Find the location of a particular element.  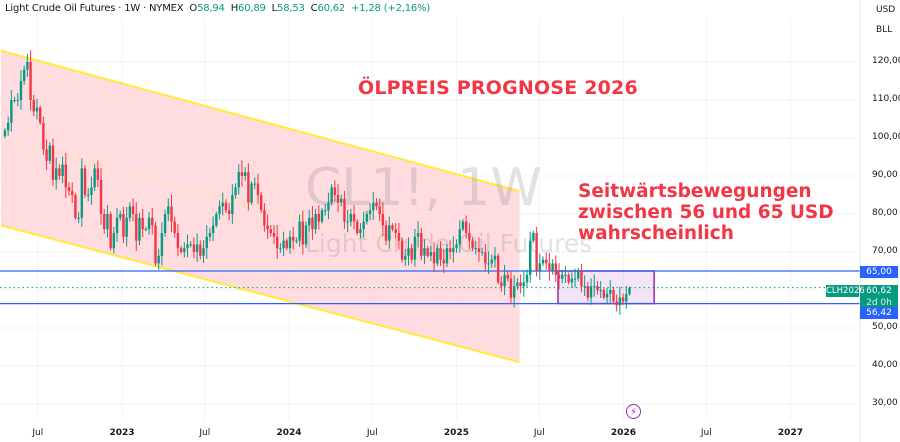

price-tick-label: 90,00 is located at coordinates (885, 175).